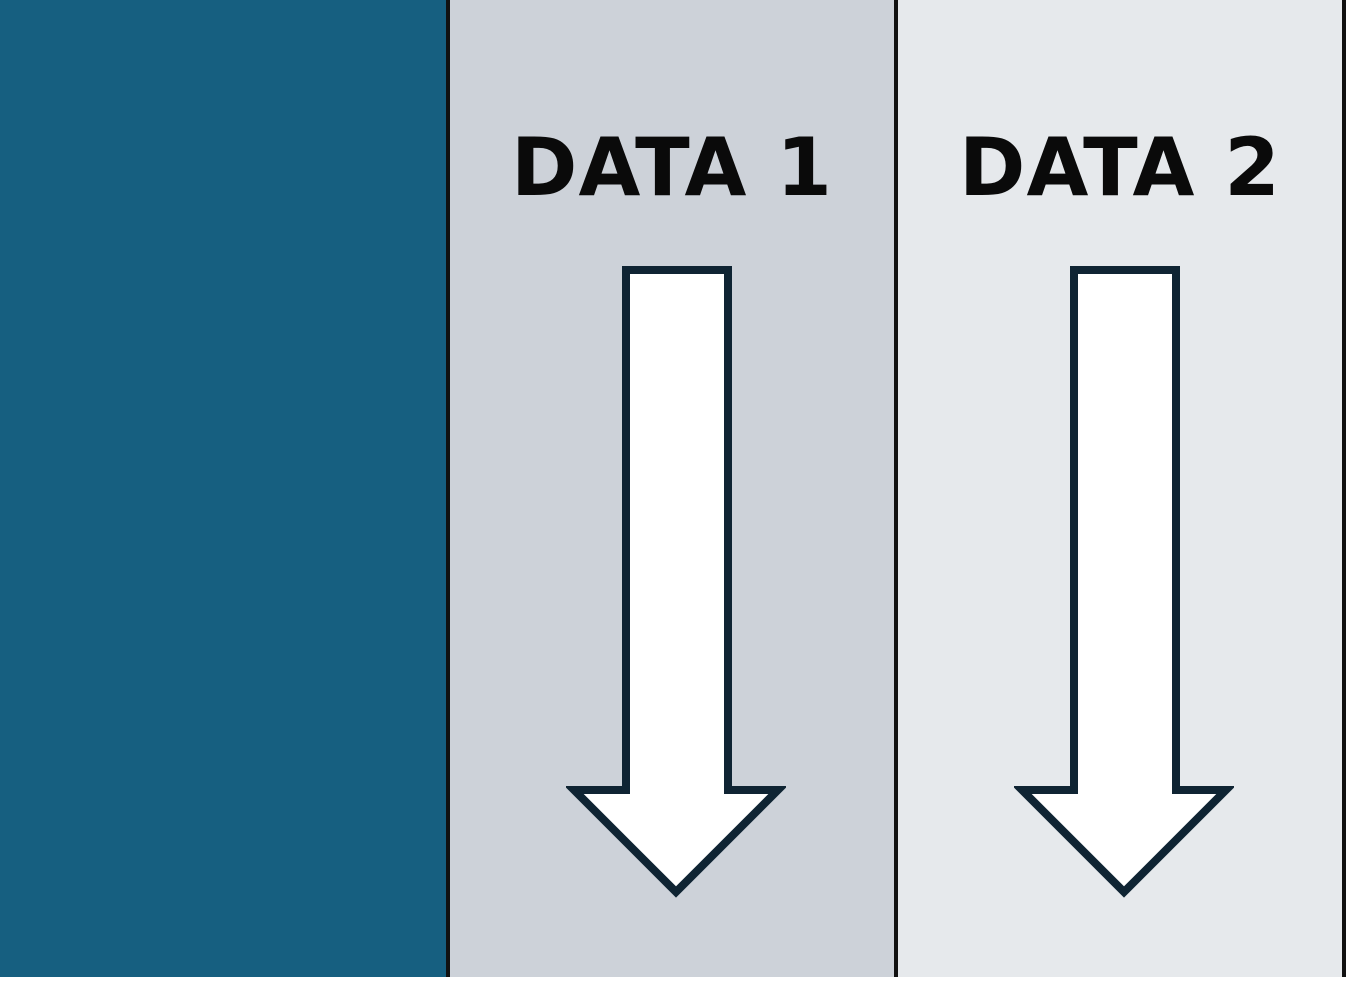  What do you see at coordinates (1120, 167) in the screenshot?
I see `data-2-label: DATA 2` at bounding box center [1120, 167].